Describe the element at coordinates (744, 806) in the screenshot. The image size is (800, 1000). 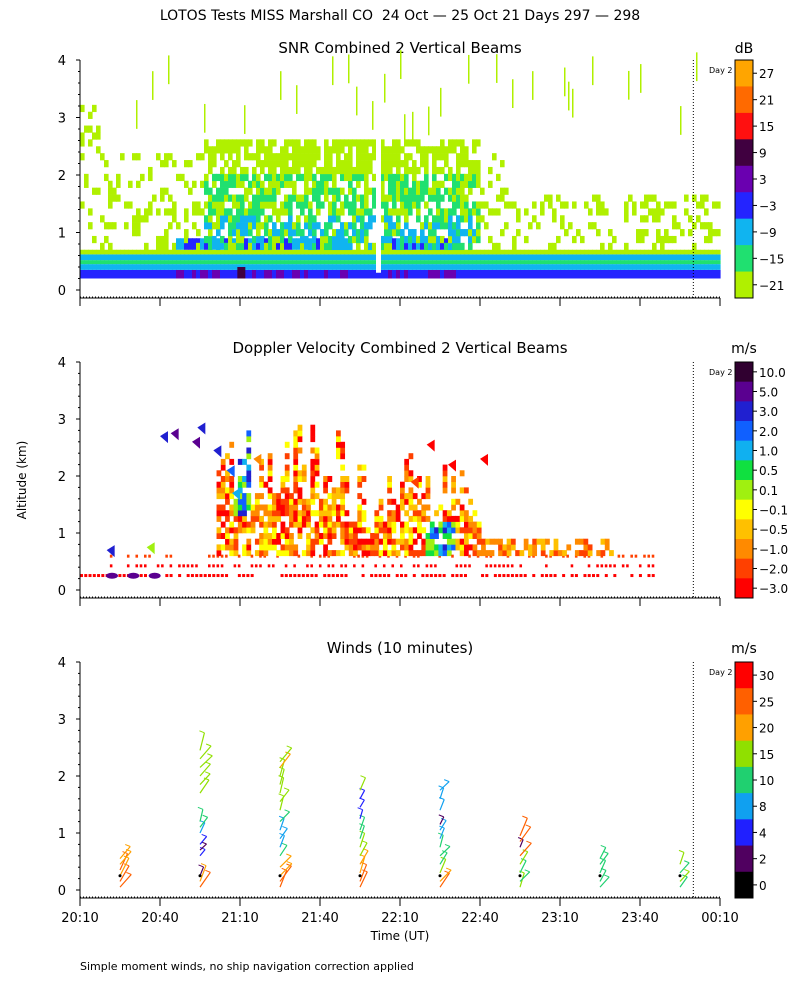
I see `colorbar-swatch` at that location.